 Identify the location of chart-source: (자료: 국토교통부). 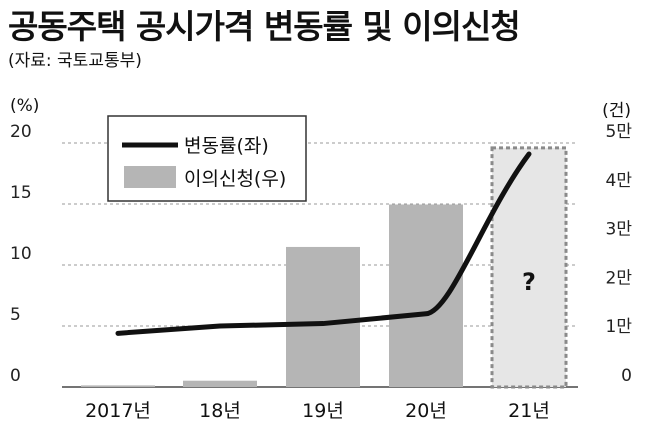
(75, 61).